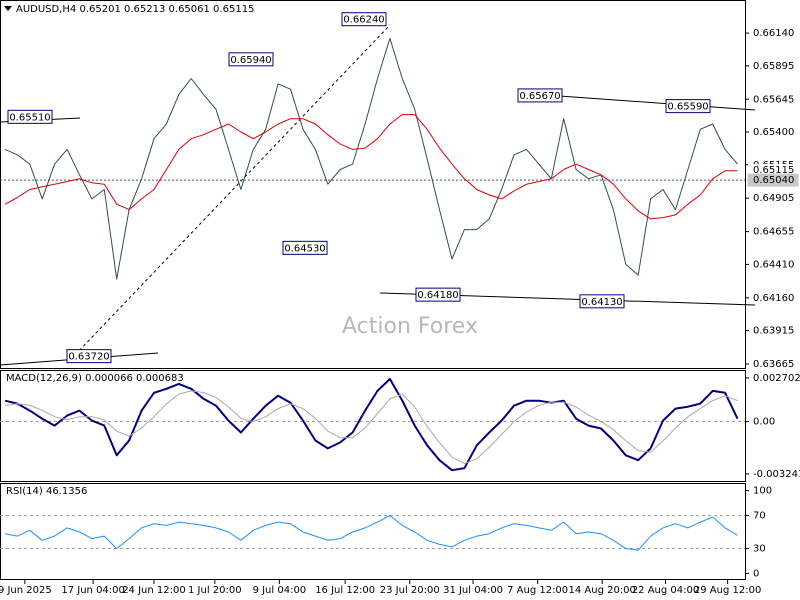  What do you see at coordinates (773, 198) in the screenshot?
I see `y-tick-label: 0.64905` at bounding box center [773, 198].